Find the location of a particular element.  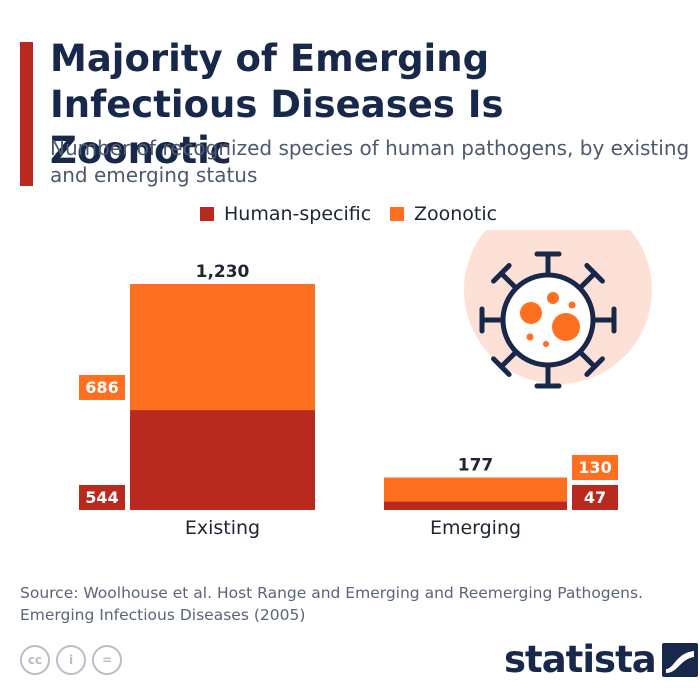

value-label-human-specific-text: 544 is located at coordinates (101, 497).